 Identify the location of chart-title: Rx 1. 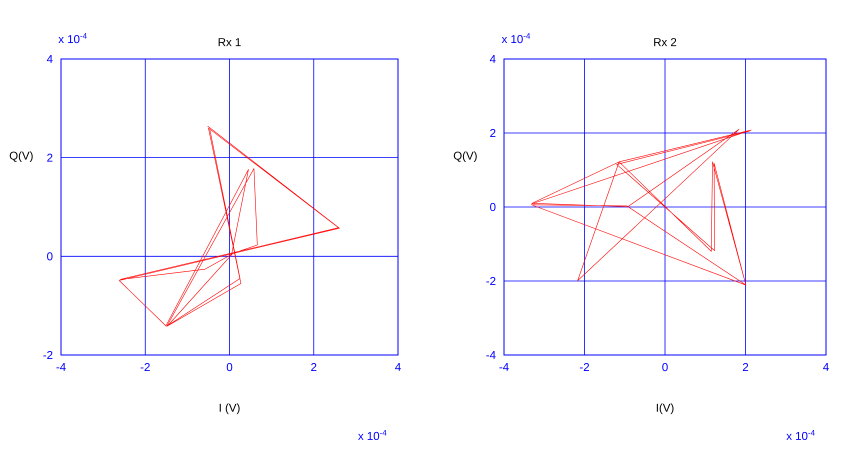
(229, 42).